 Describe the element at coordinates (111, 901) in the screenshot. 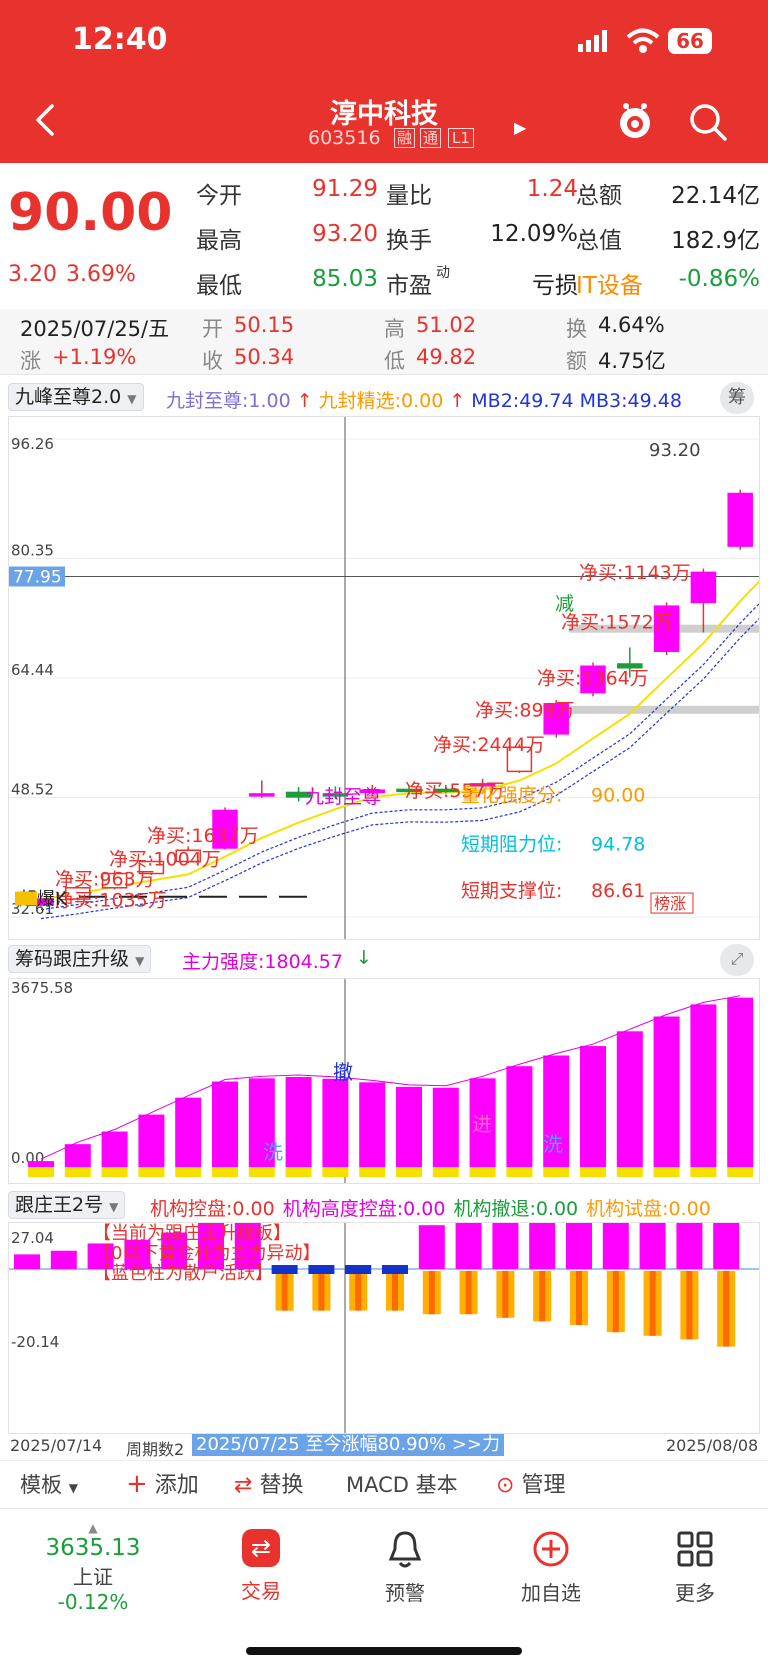

I see `chart-annotation: 净买:1035万` at that location.